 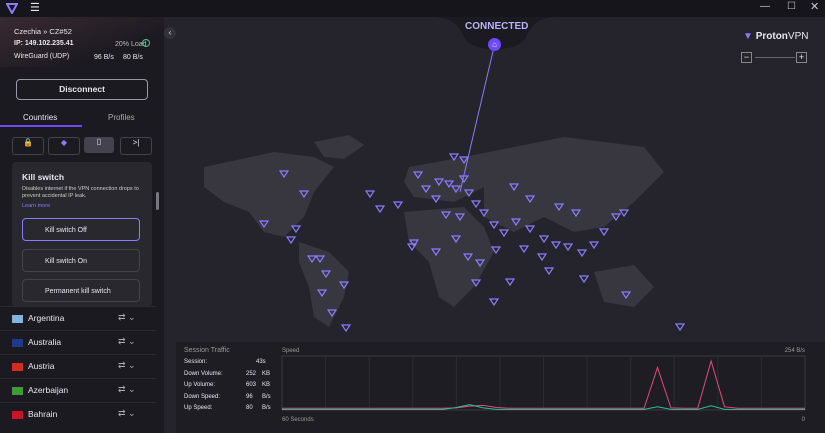 I want to click on option-on: Kill switch On, so click(x=81, y=260).